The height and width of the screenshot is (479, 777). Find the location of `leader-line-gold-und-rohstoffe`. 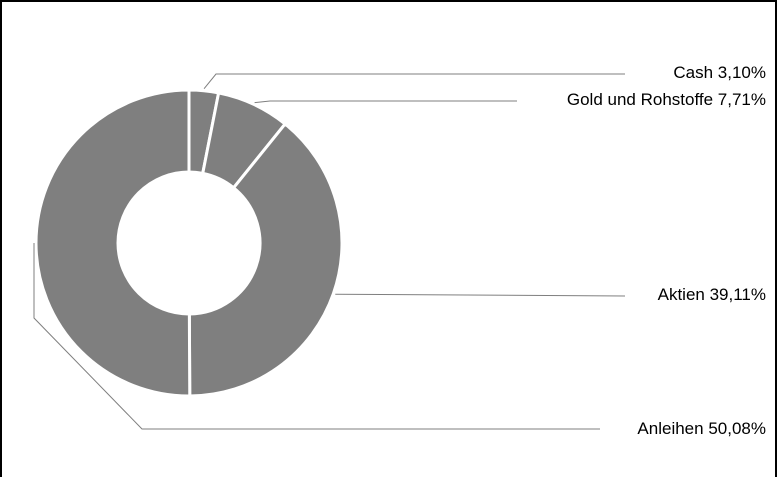

leader-line-gold-und-rohstoffe is located at coordinates (385, 102).